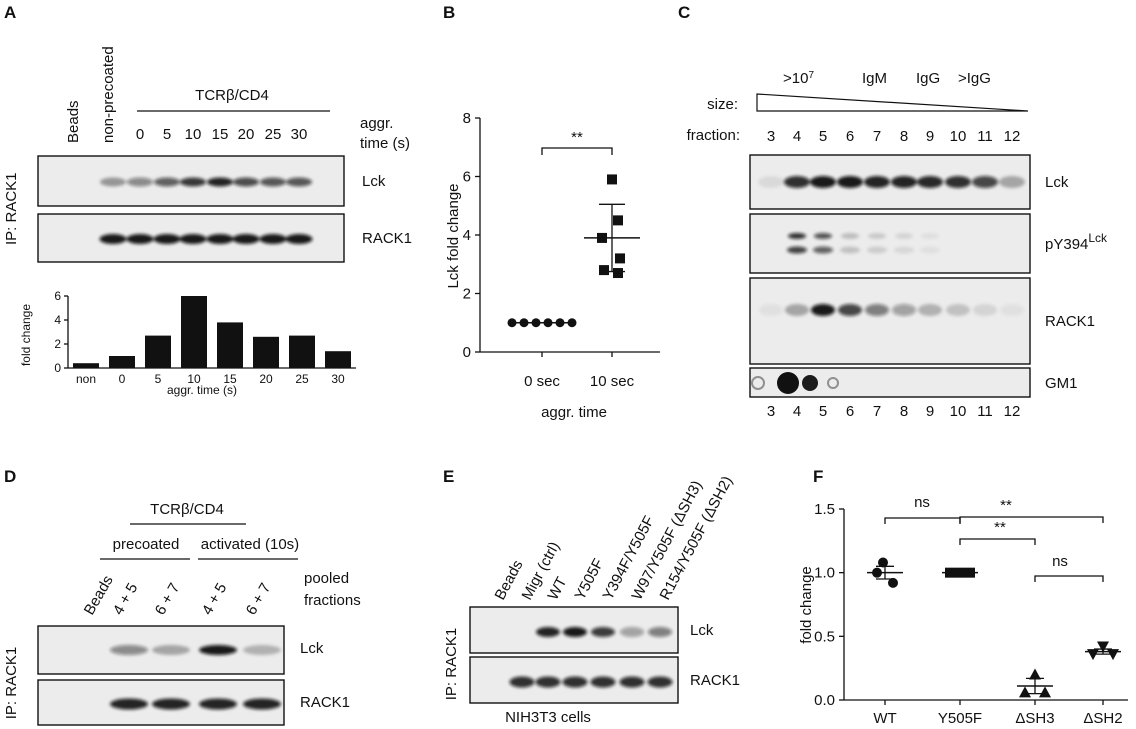  I want to click on panel-b-ylabel: Lck fold change, so click(453, 235).